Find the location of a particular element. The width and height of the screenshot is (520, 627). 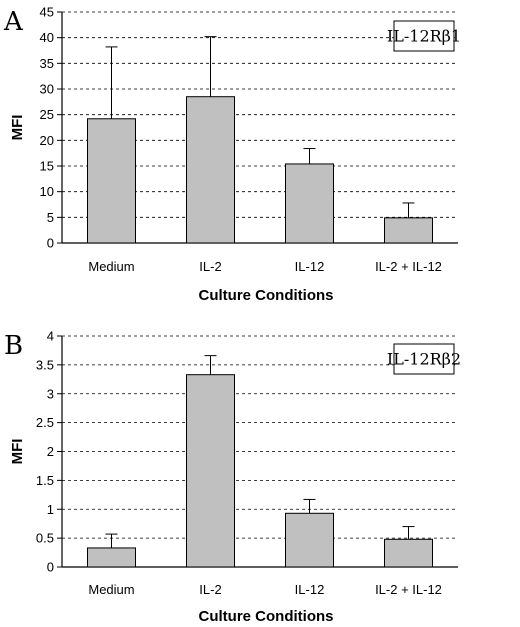

y-tick-label: 35 is located at coordinates (47, 63).